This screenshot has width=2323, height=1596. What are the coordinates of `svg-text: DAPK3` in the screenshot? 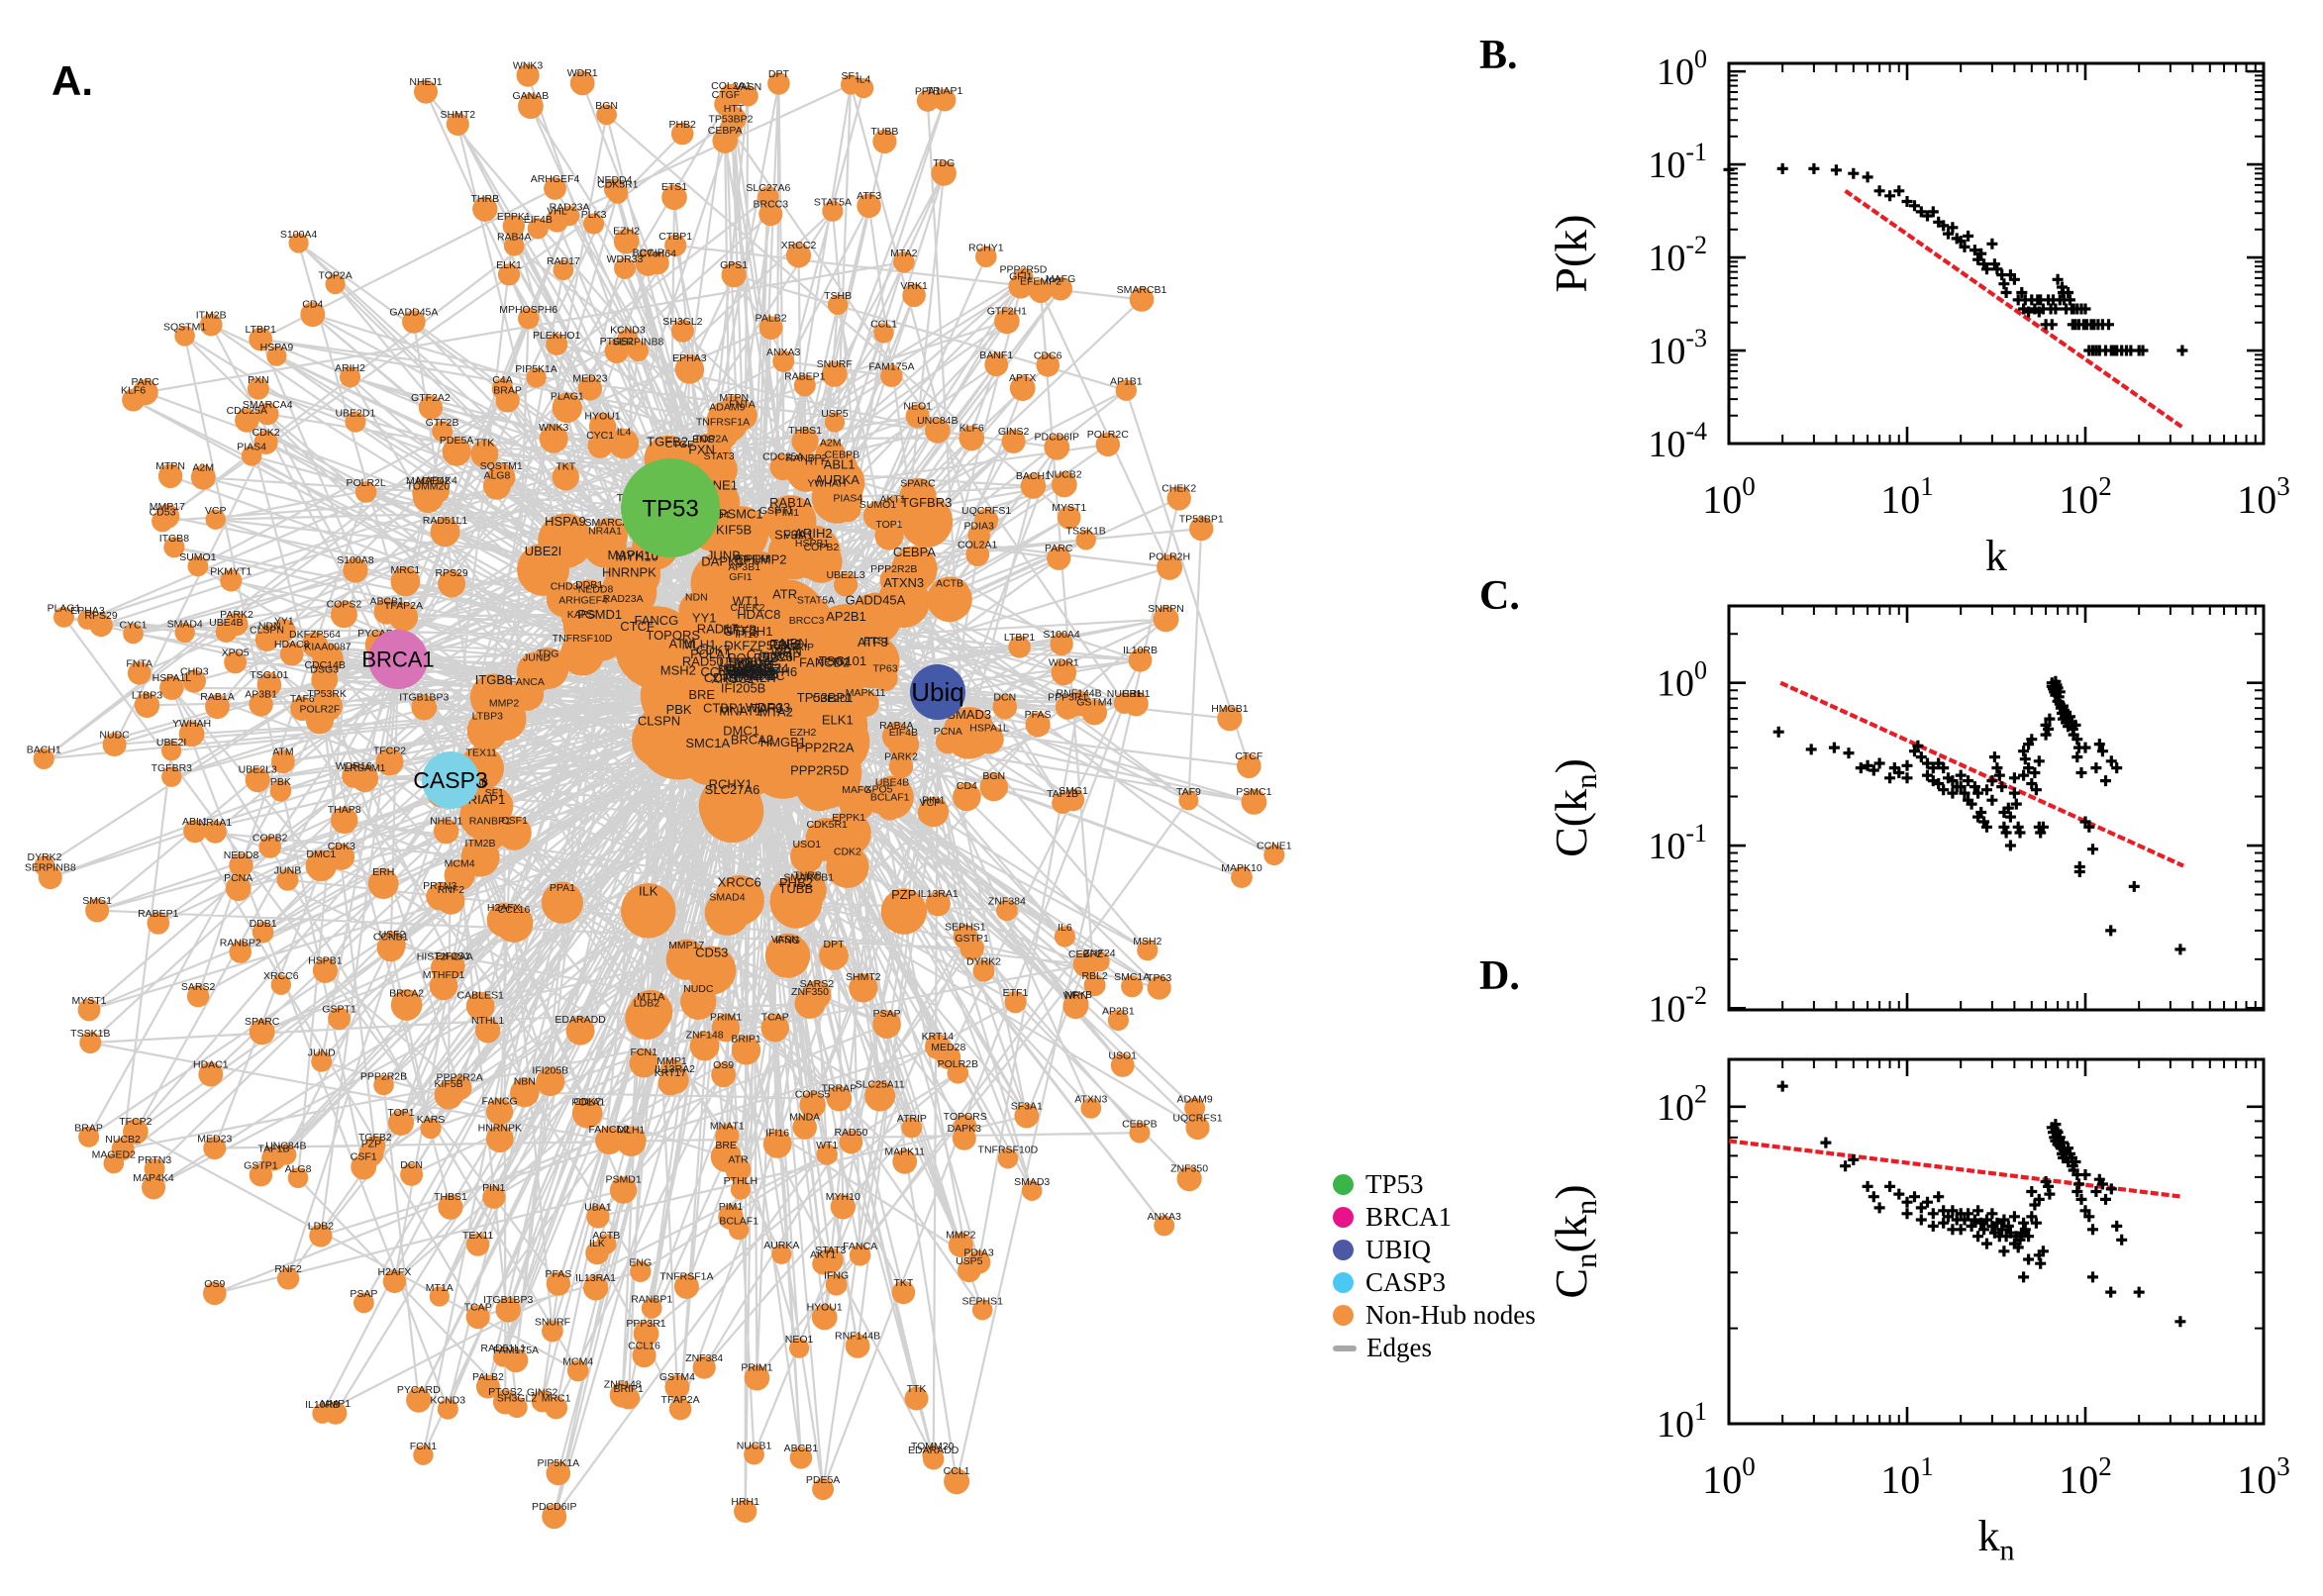 It's located at (722, 562).